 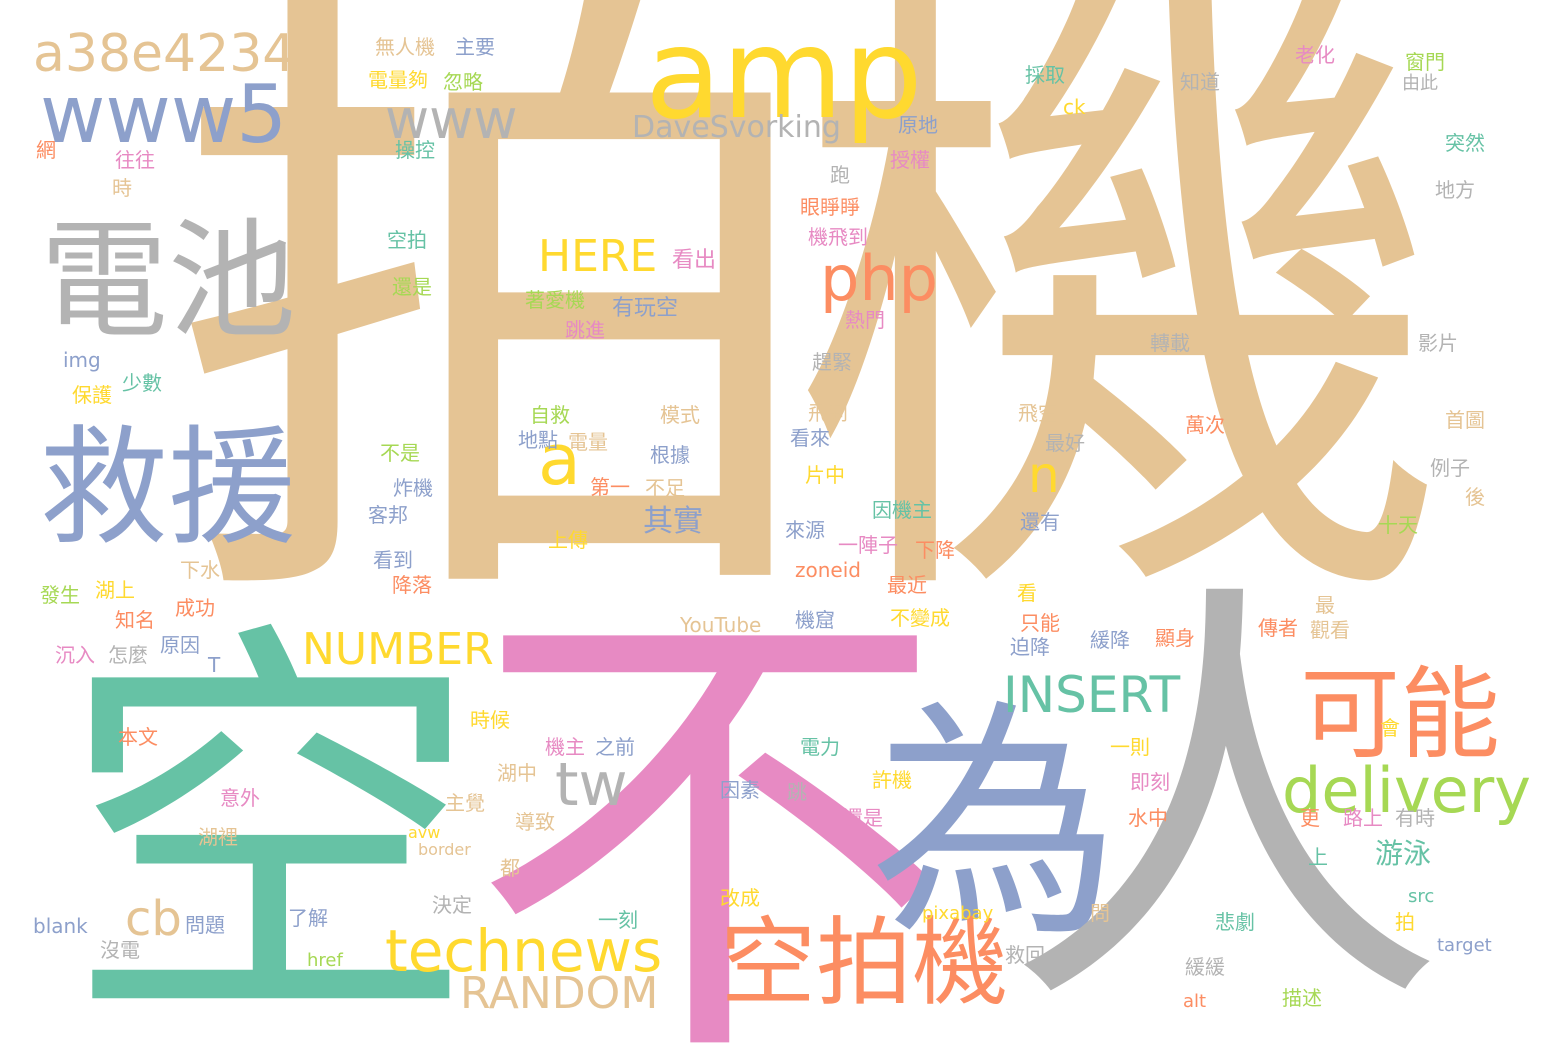 What do you see at coordinates (120, 950) in the screenshot?
I see `cloud-word: 沒電` at bounding box center [120, 950].